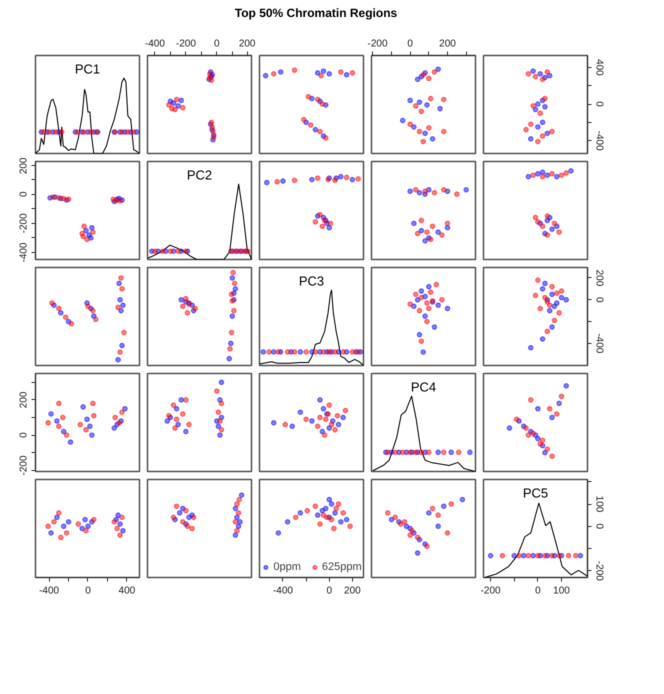  I want to click on text: PC1, so click(87, 69).